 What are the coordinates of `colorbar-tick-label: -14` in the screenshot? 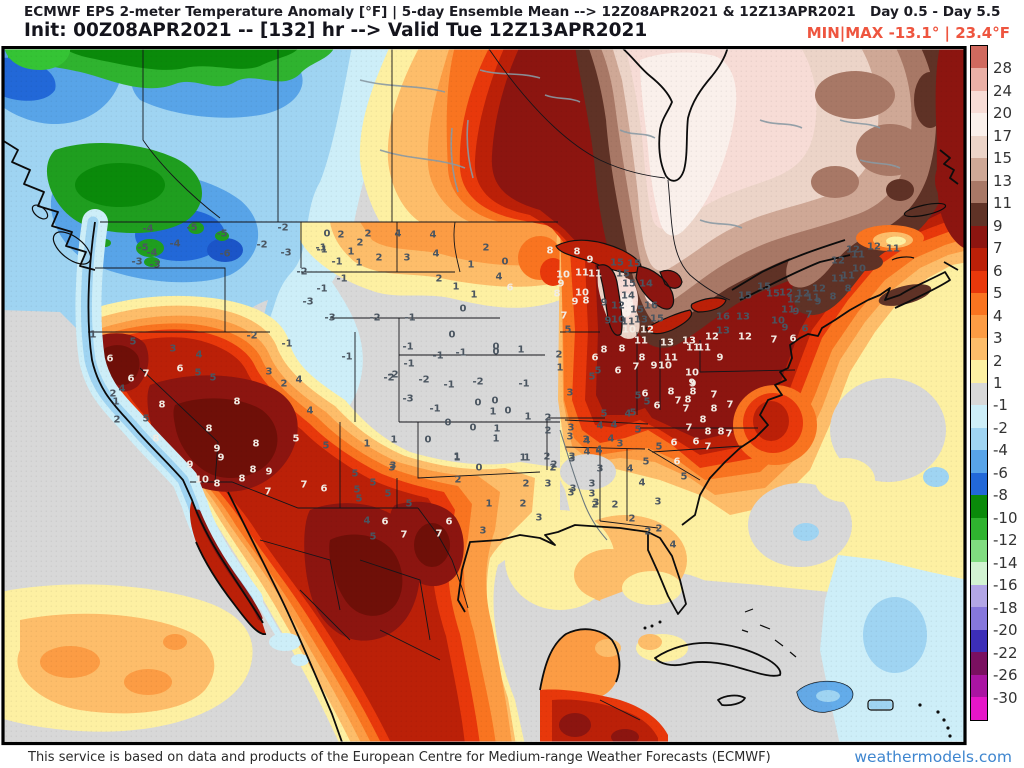 It's located at (1005, 562).